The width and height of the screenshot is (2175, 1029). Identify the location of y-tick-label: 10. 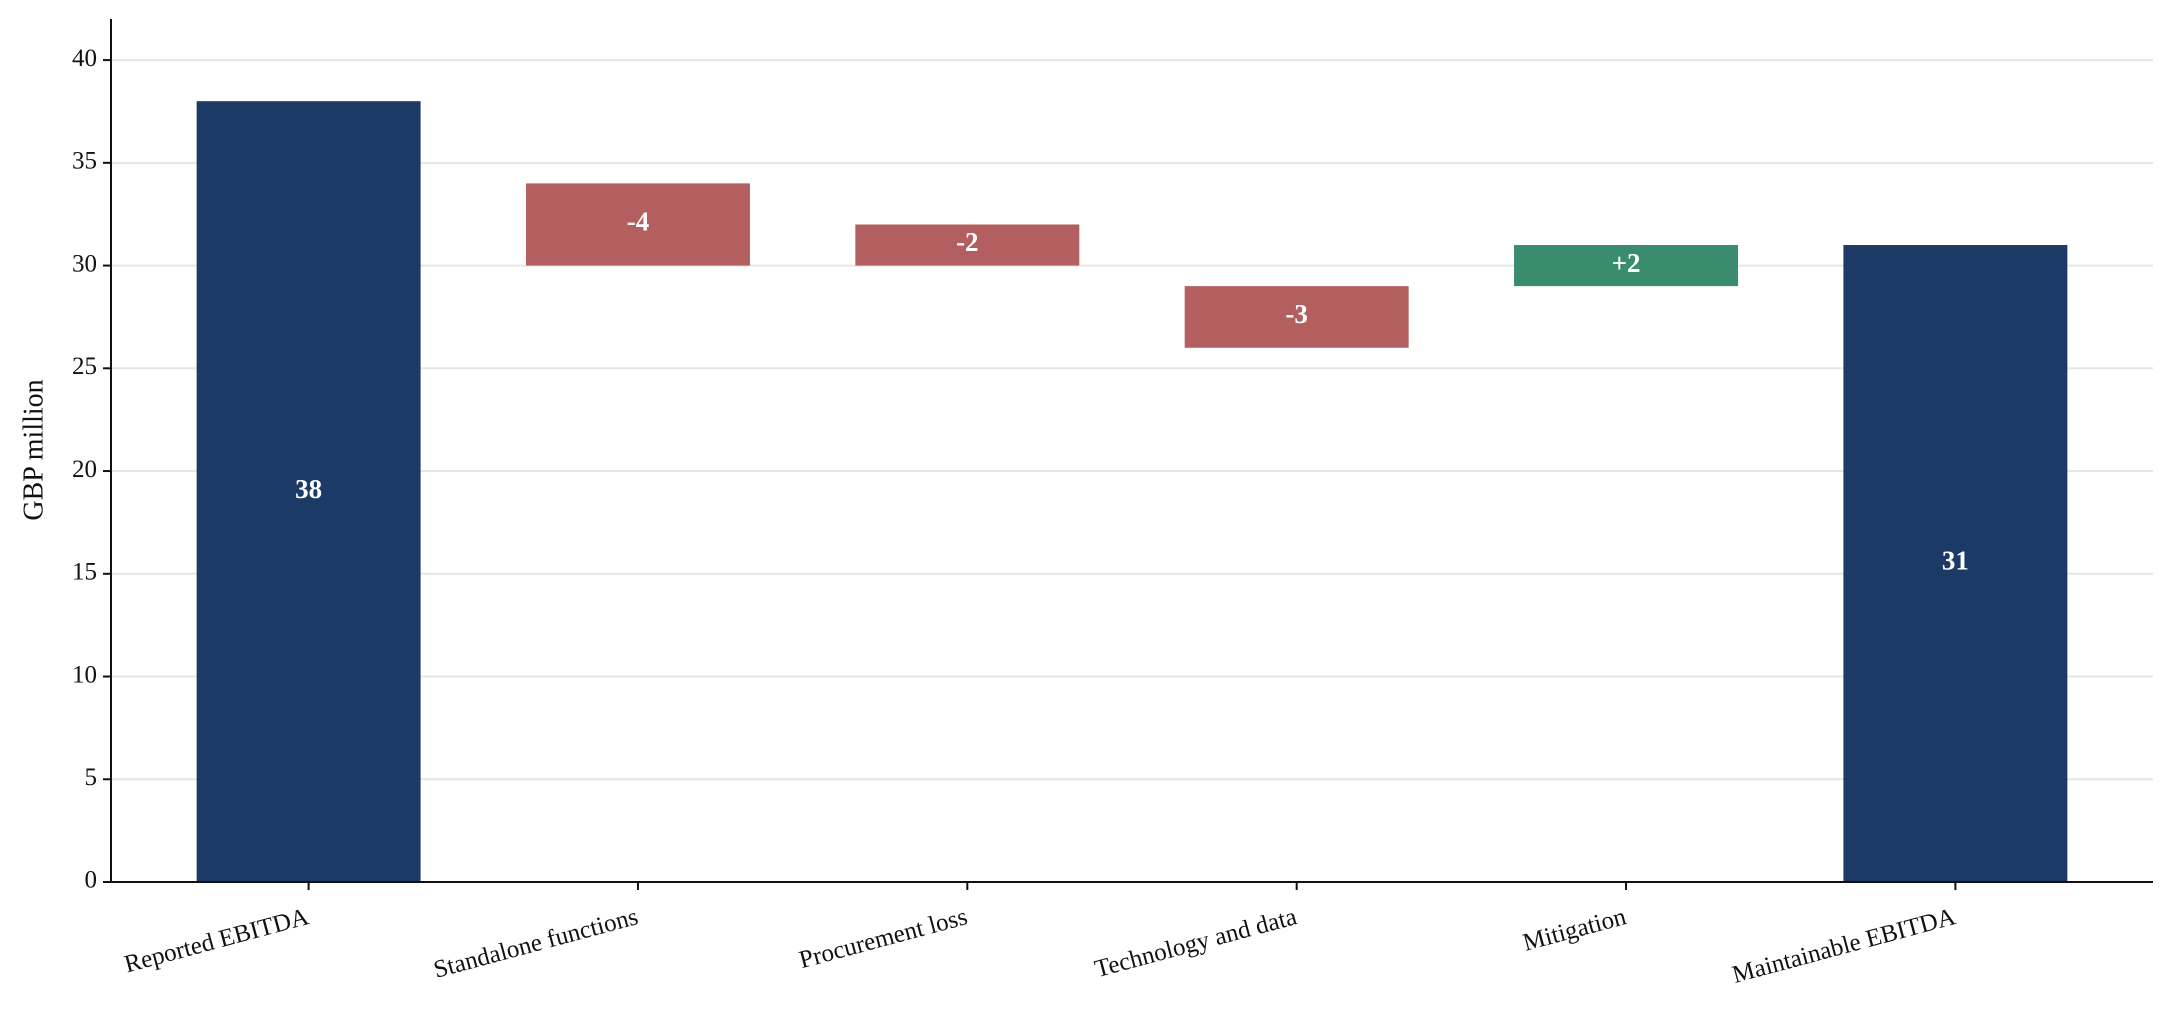
(84, 674).